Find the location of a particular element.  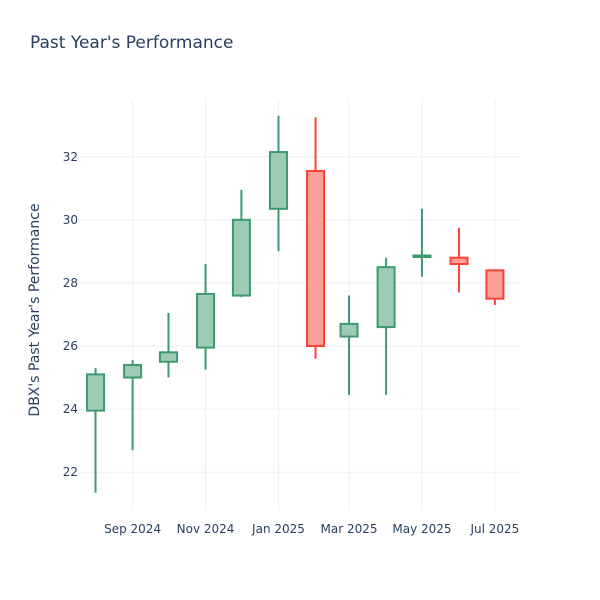

y-tick-label: 26 is located at coordinates (70, 346).